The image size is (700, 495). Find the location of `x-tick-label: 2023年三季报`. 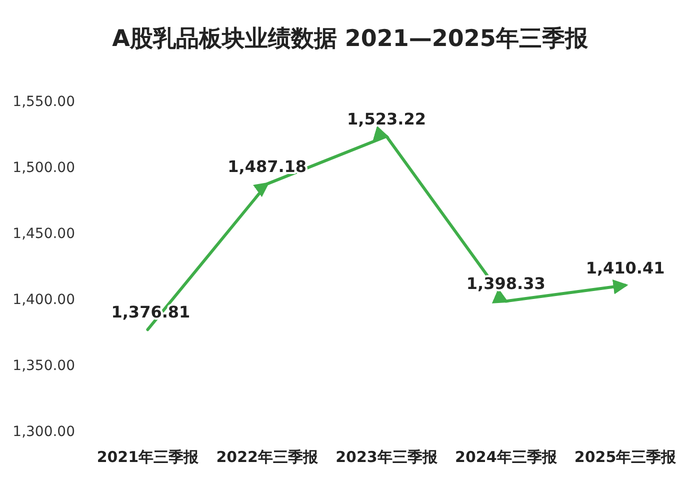

x-tick-label: 2023年三季报 is located at coordinates (387, 457).